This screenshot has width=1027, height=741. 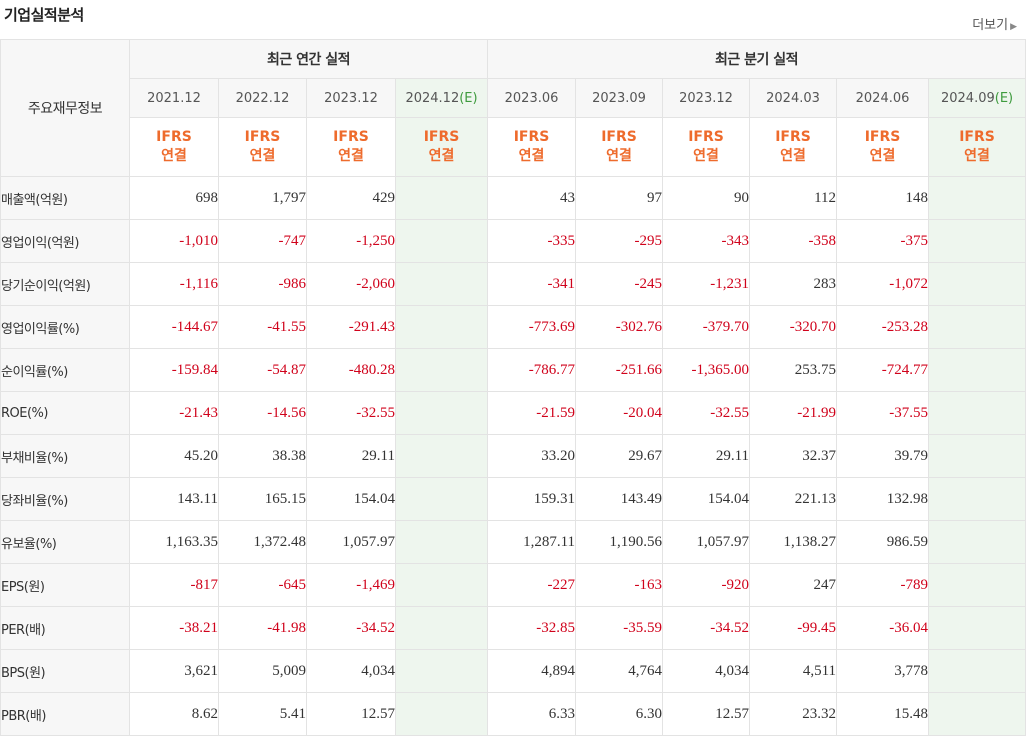 I want to click on table-cell: -21.43, so click(x=174, y=413).